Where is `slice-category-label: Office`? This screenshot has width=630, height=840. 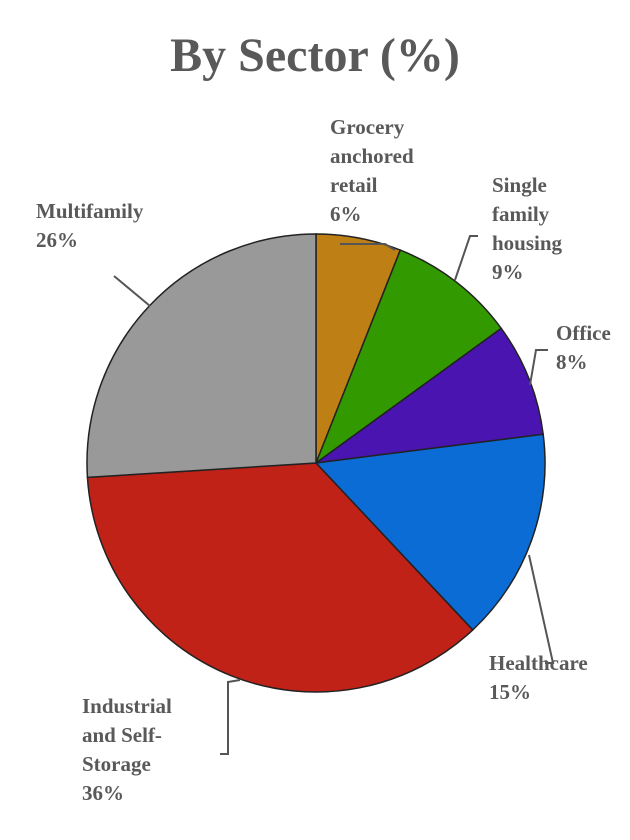 slice-category-label: Office is located at coordinates (583, 333).